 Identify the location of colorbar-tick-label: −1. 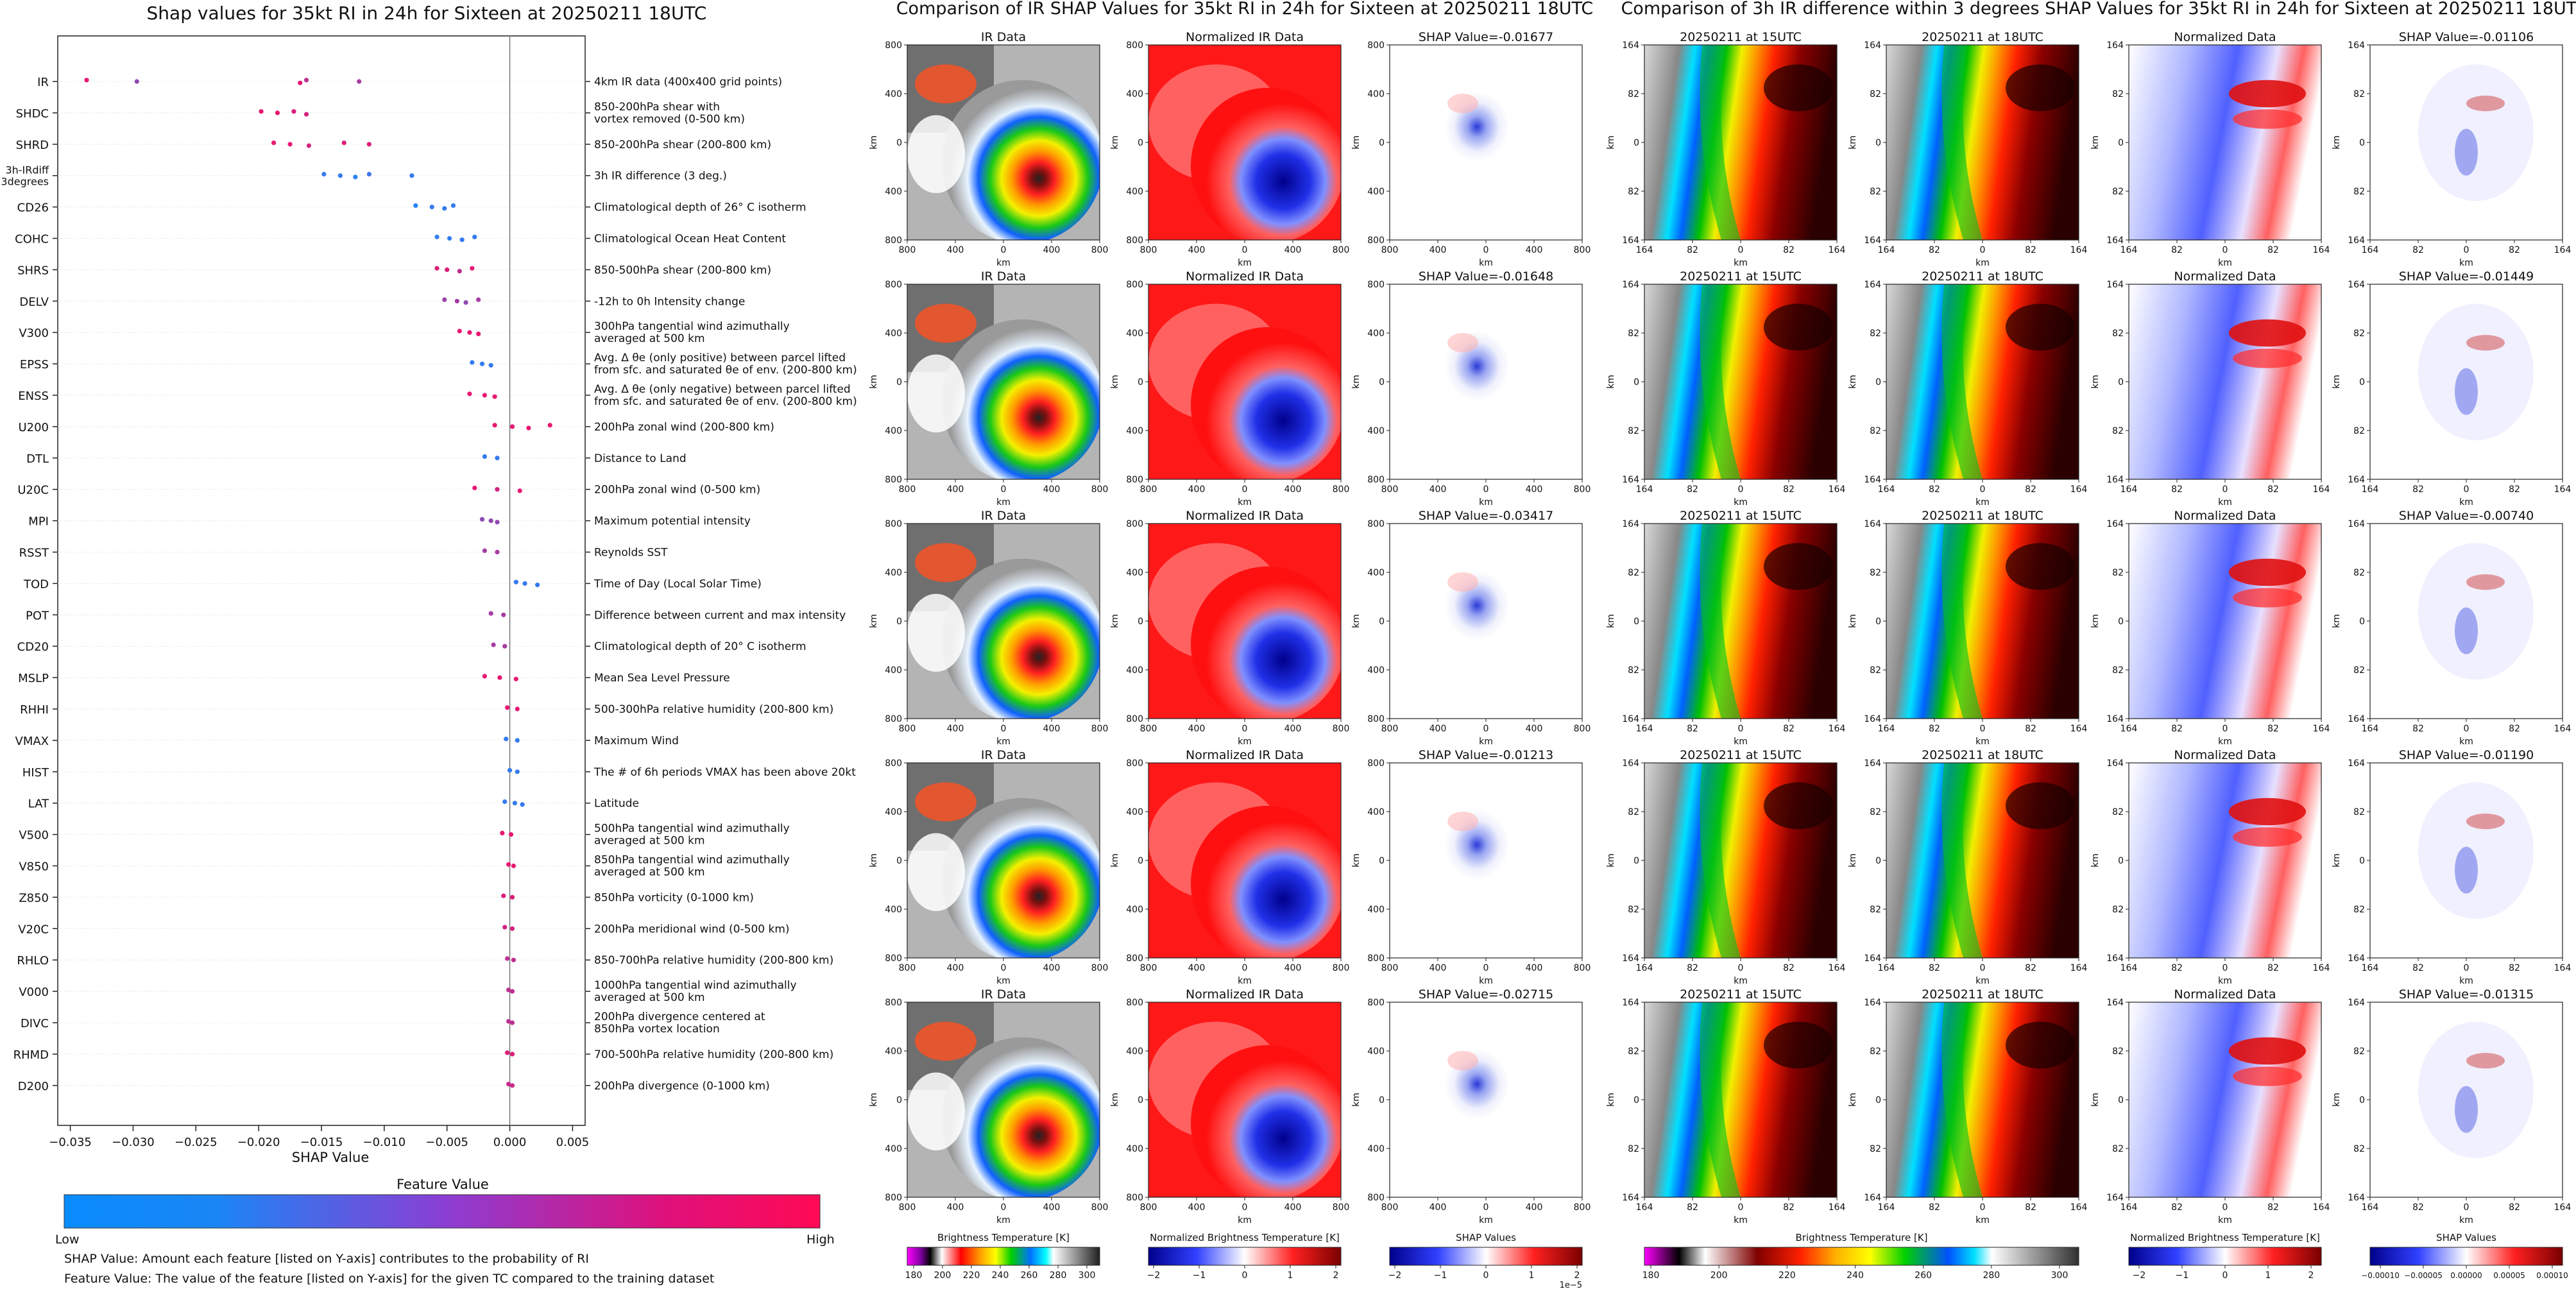
(2182, 1275).